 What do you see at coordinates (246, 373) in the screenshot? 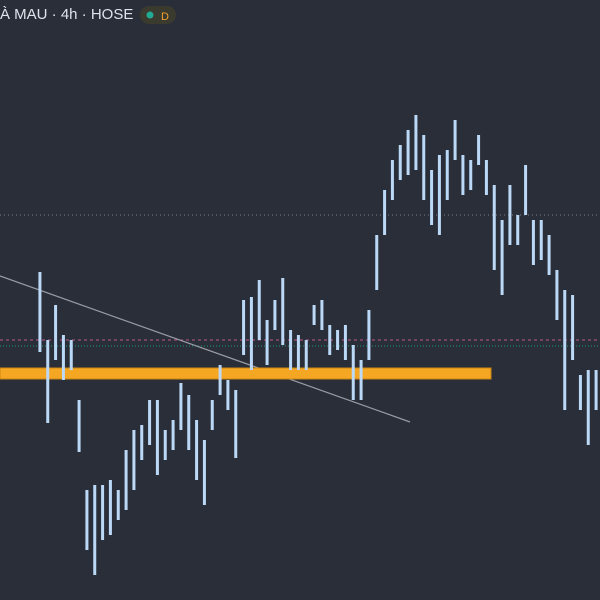
I see `zone-band` at bounding box center [246, 373].